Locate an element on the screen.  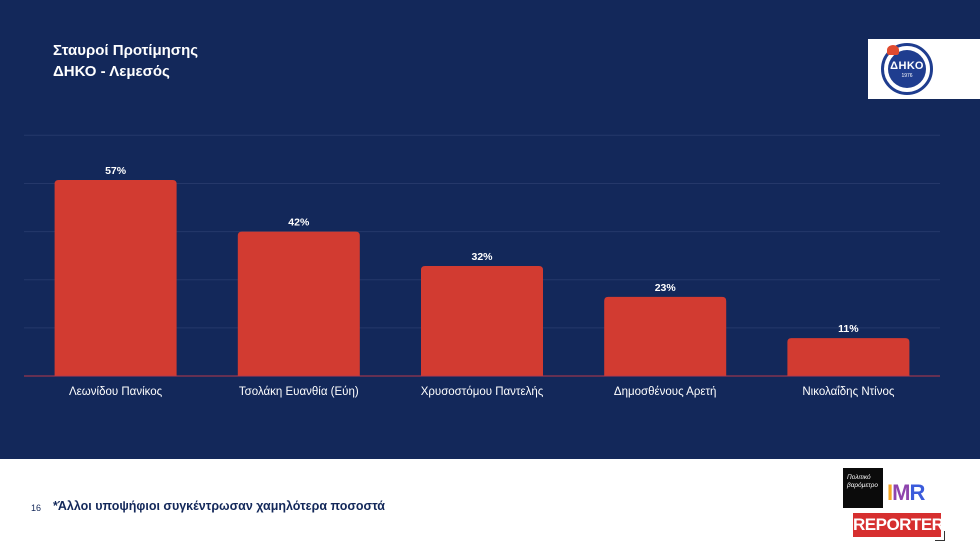
flame-icon is located at coordinates (893, 50).